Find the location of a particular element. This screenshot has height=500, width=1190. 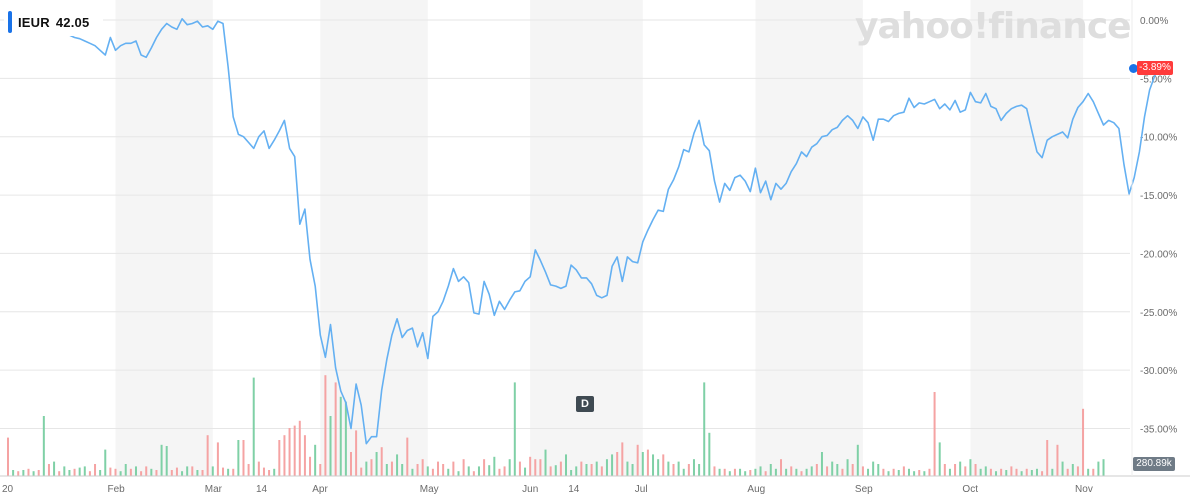

x-tick-label: May is located at coordinates (429, 489).